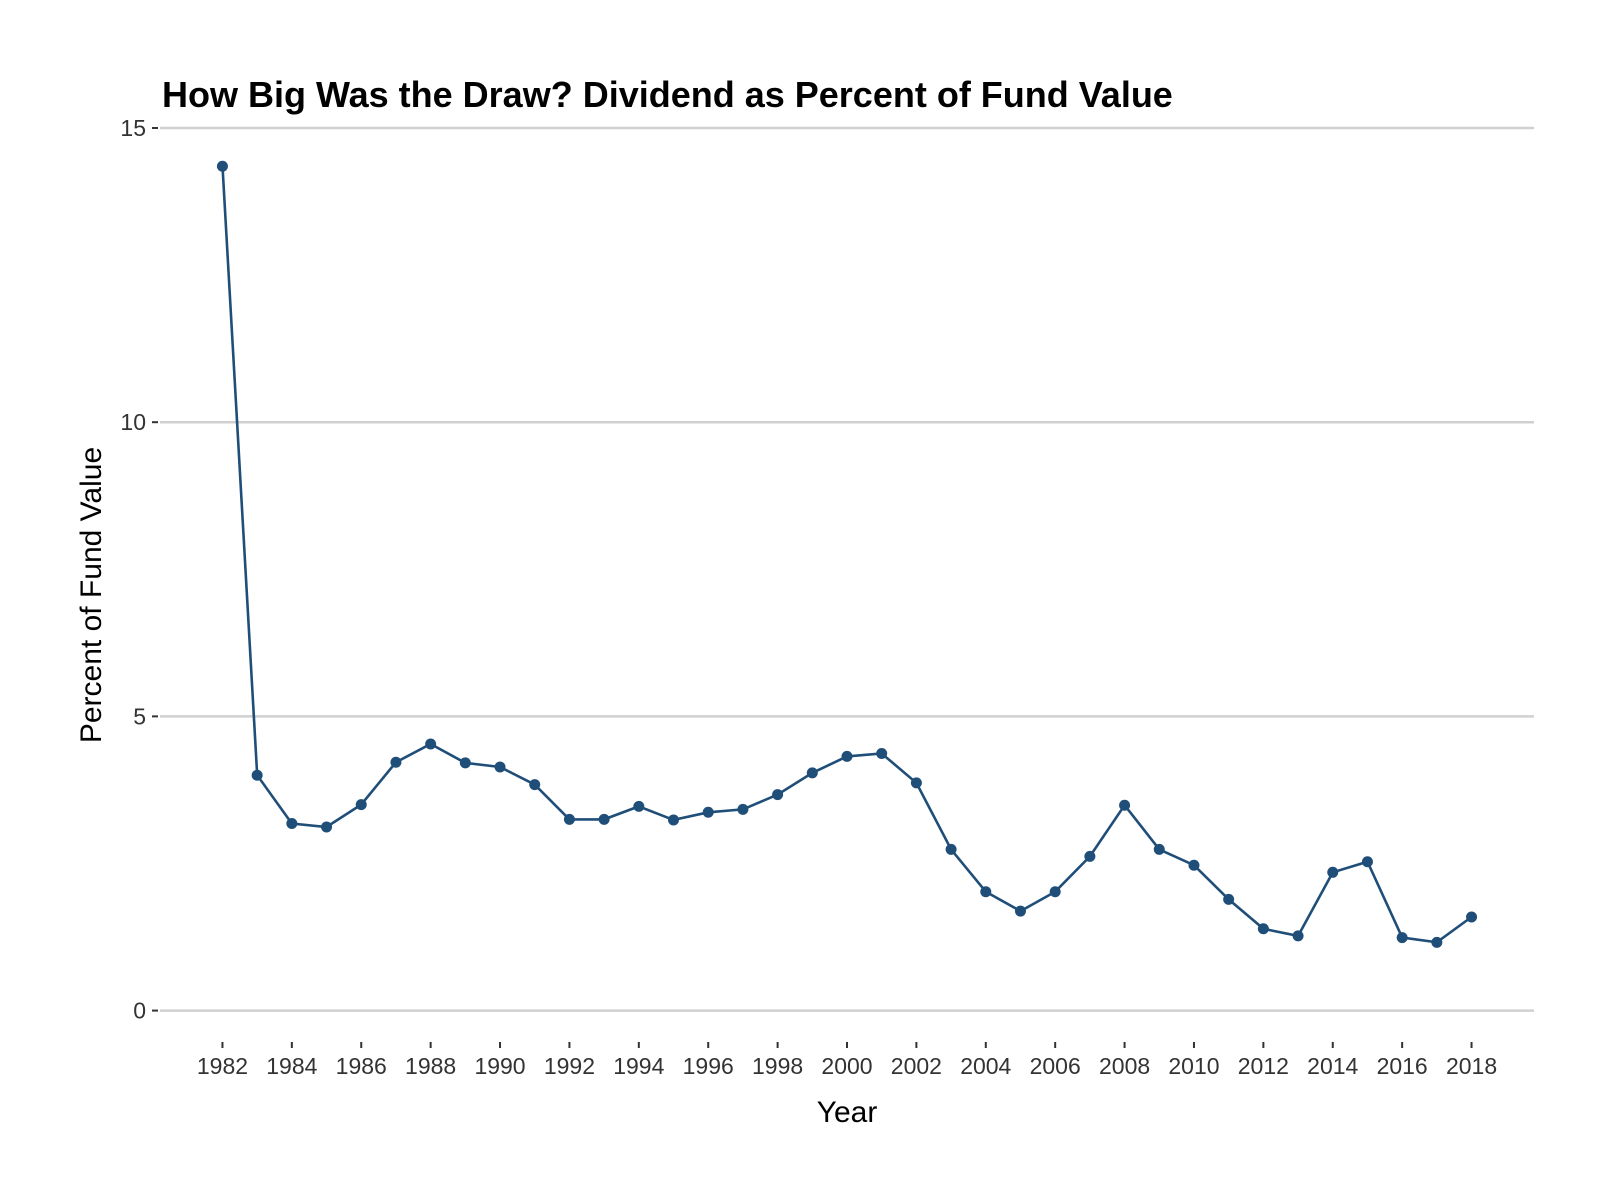 Image resolution: width=1600 pixels, height=1200 pixels. What do you see at coordinates (535, 785) in the screenshot?
I see `data-point-1991` at bounding box center [535, 785].